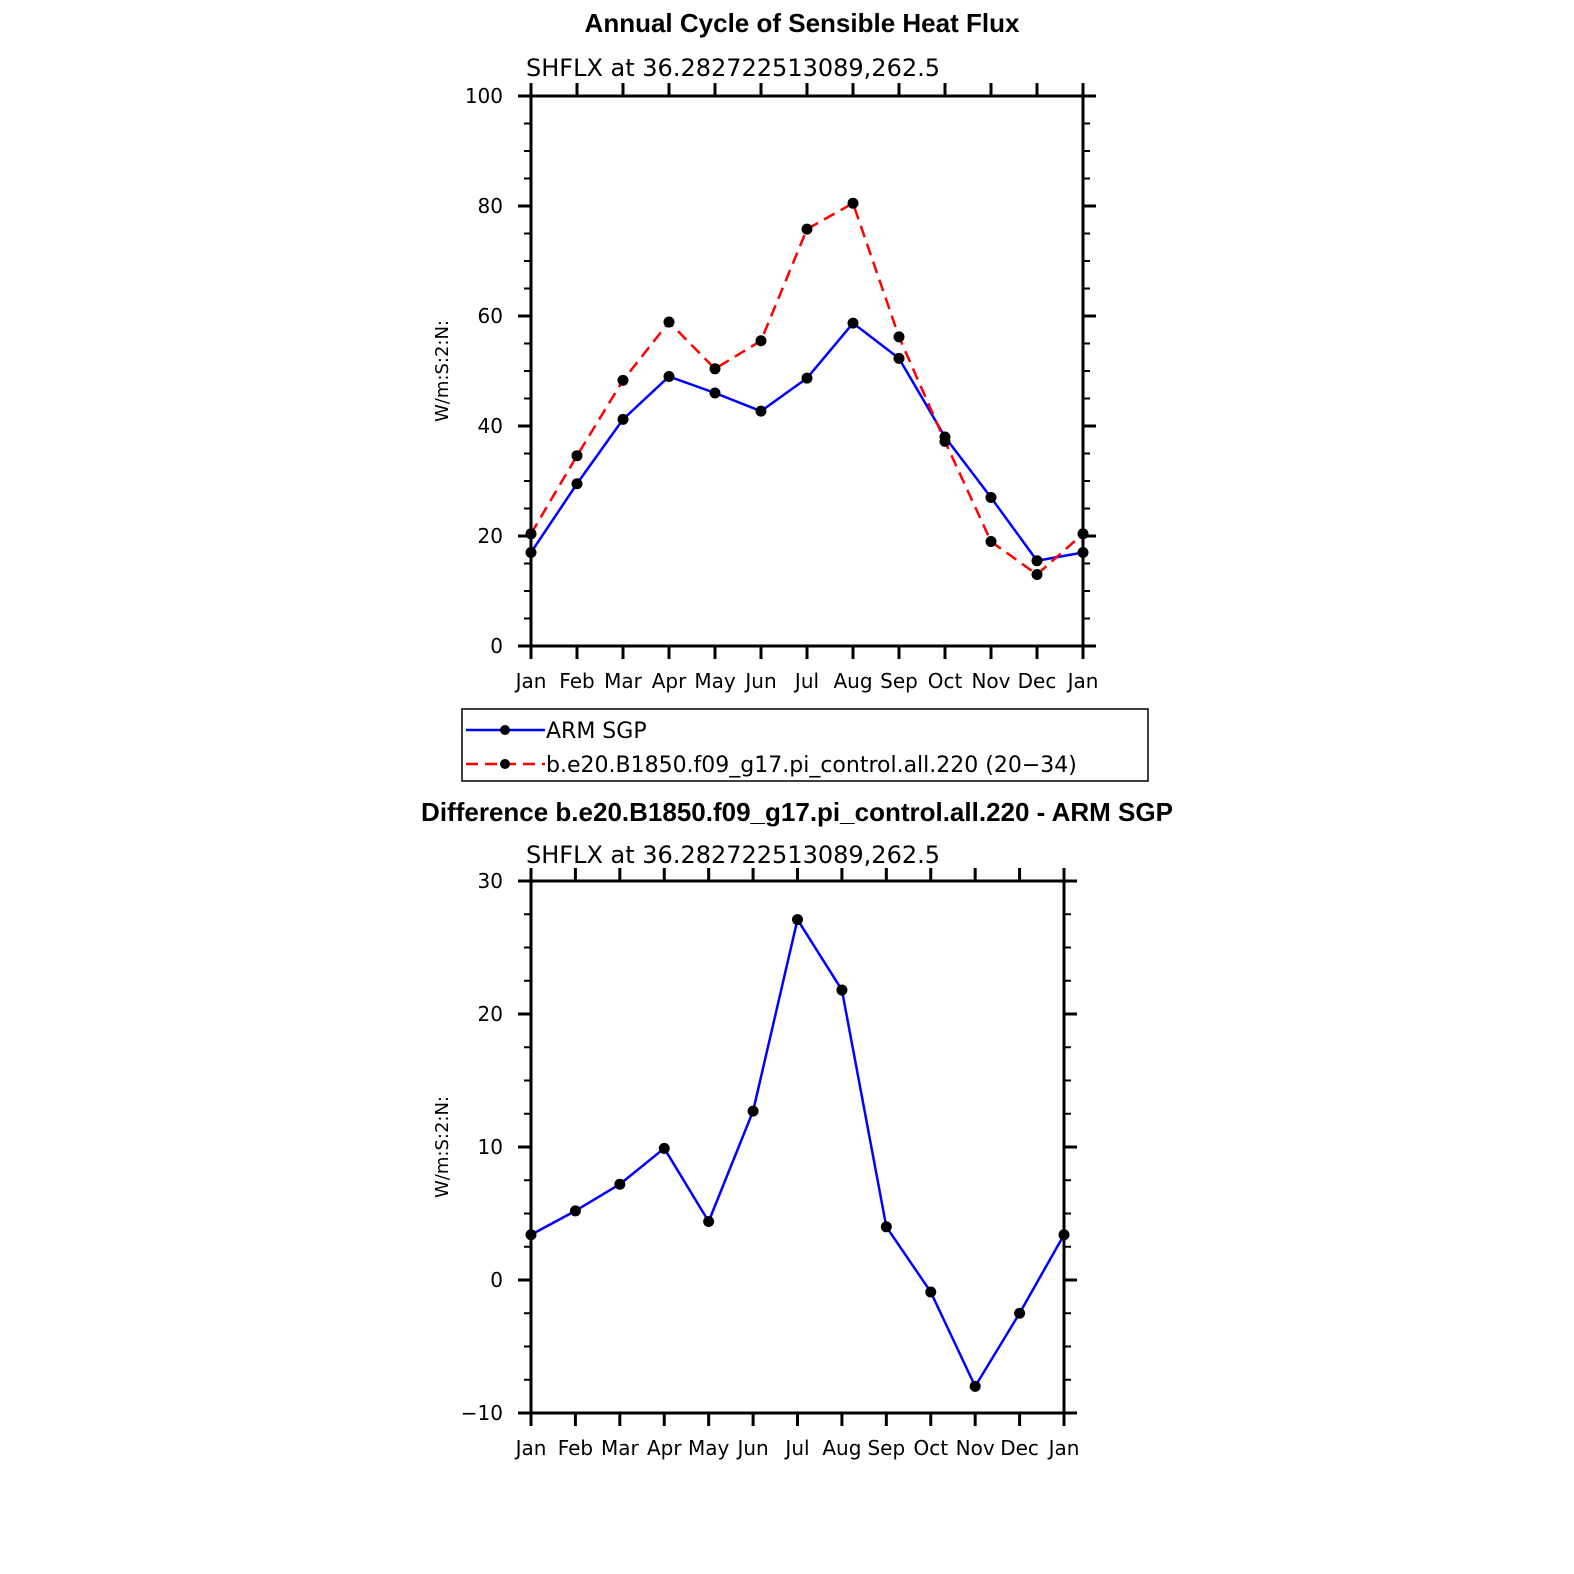 The height and width of the screenshot is (1574, 1574). I want to click on legend-box, so click(805, 745).